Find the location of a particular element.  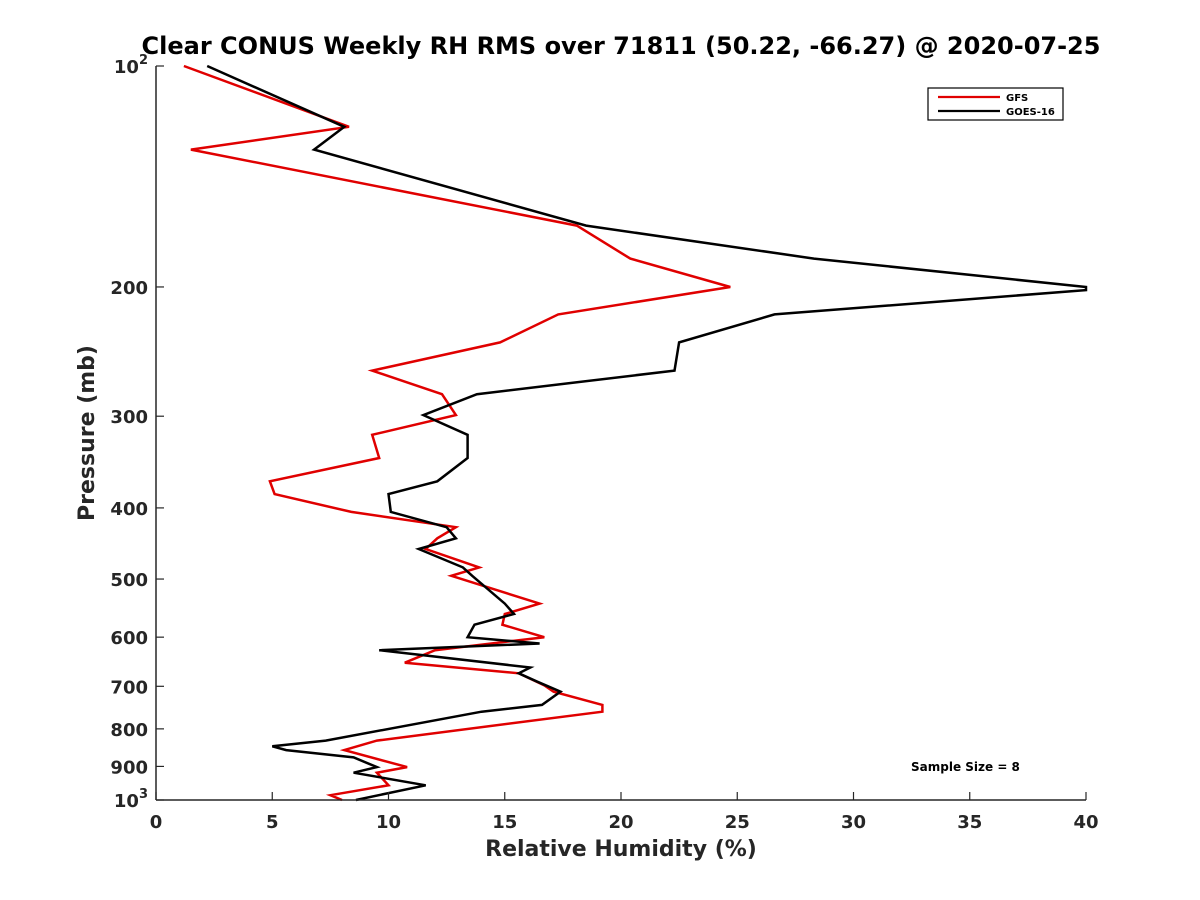

sample-size-annotation: Sample Size = 8 is located at coordinates (965, 767).